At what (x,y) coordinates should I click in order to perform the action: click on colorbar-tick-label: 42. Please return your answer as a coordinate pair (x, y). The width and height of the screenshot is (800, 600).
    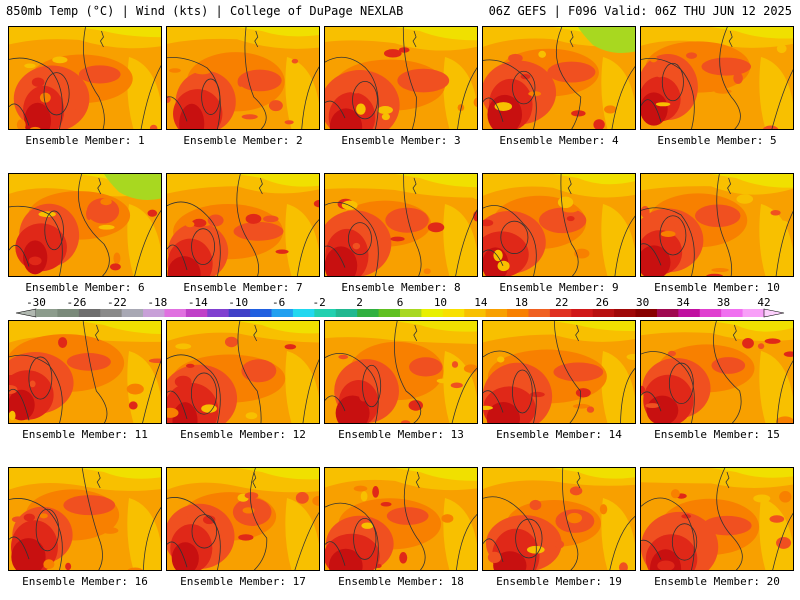
    Looking at the image, I should click on (763, 302).